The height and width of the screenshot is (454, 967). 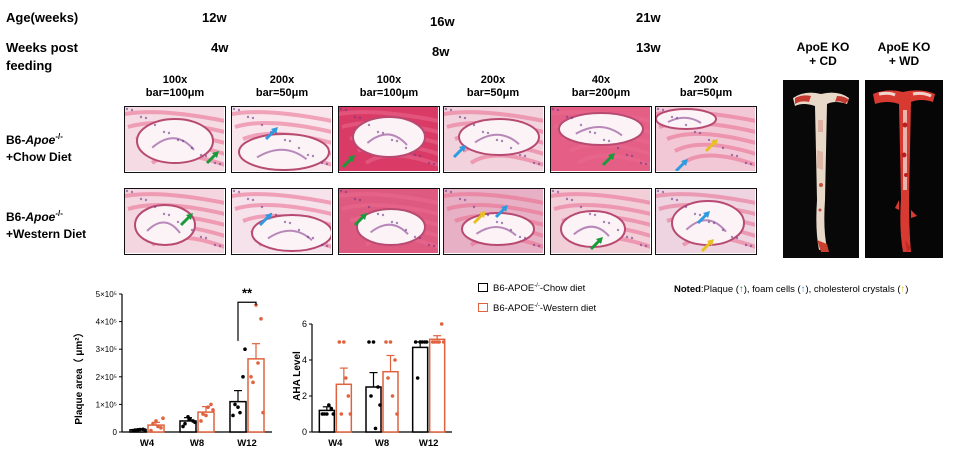 What do you see at coordinates (372, 384) in the screenshot?
I see `aha-level-chart: AHA Level 0 2 4 6 W4 W8 W12` at bounding box center [372, 384].